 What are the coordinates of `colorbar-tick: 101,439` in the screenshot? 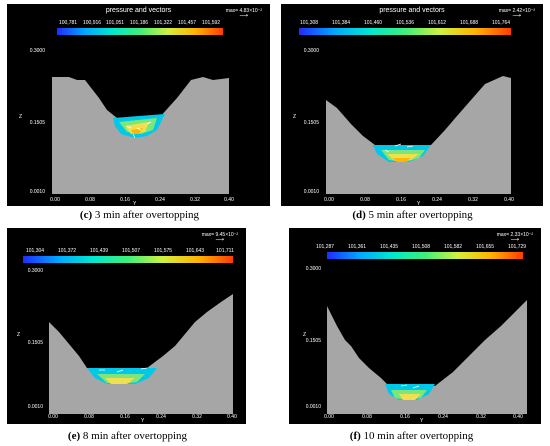 It's located at (99, 251).